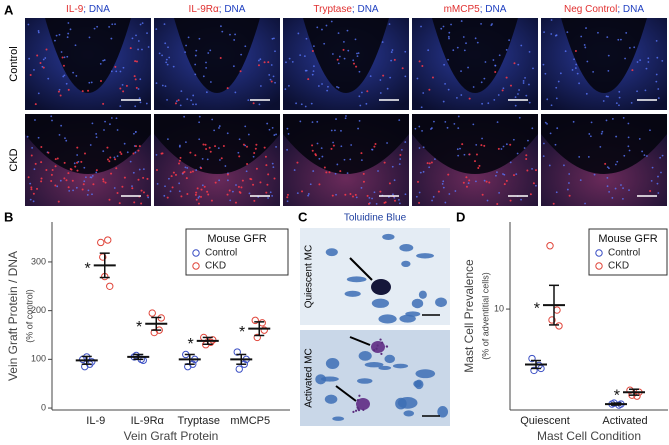  Describe the element at coordinates (110, 286) in the screenshot. I see `data-point` at that location.